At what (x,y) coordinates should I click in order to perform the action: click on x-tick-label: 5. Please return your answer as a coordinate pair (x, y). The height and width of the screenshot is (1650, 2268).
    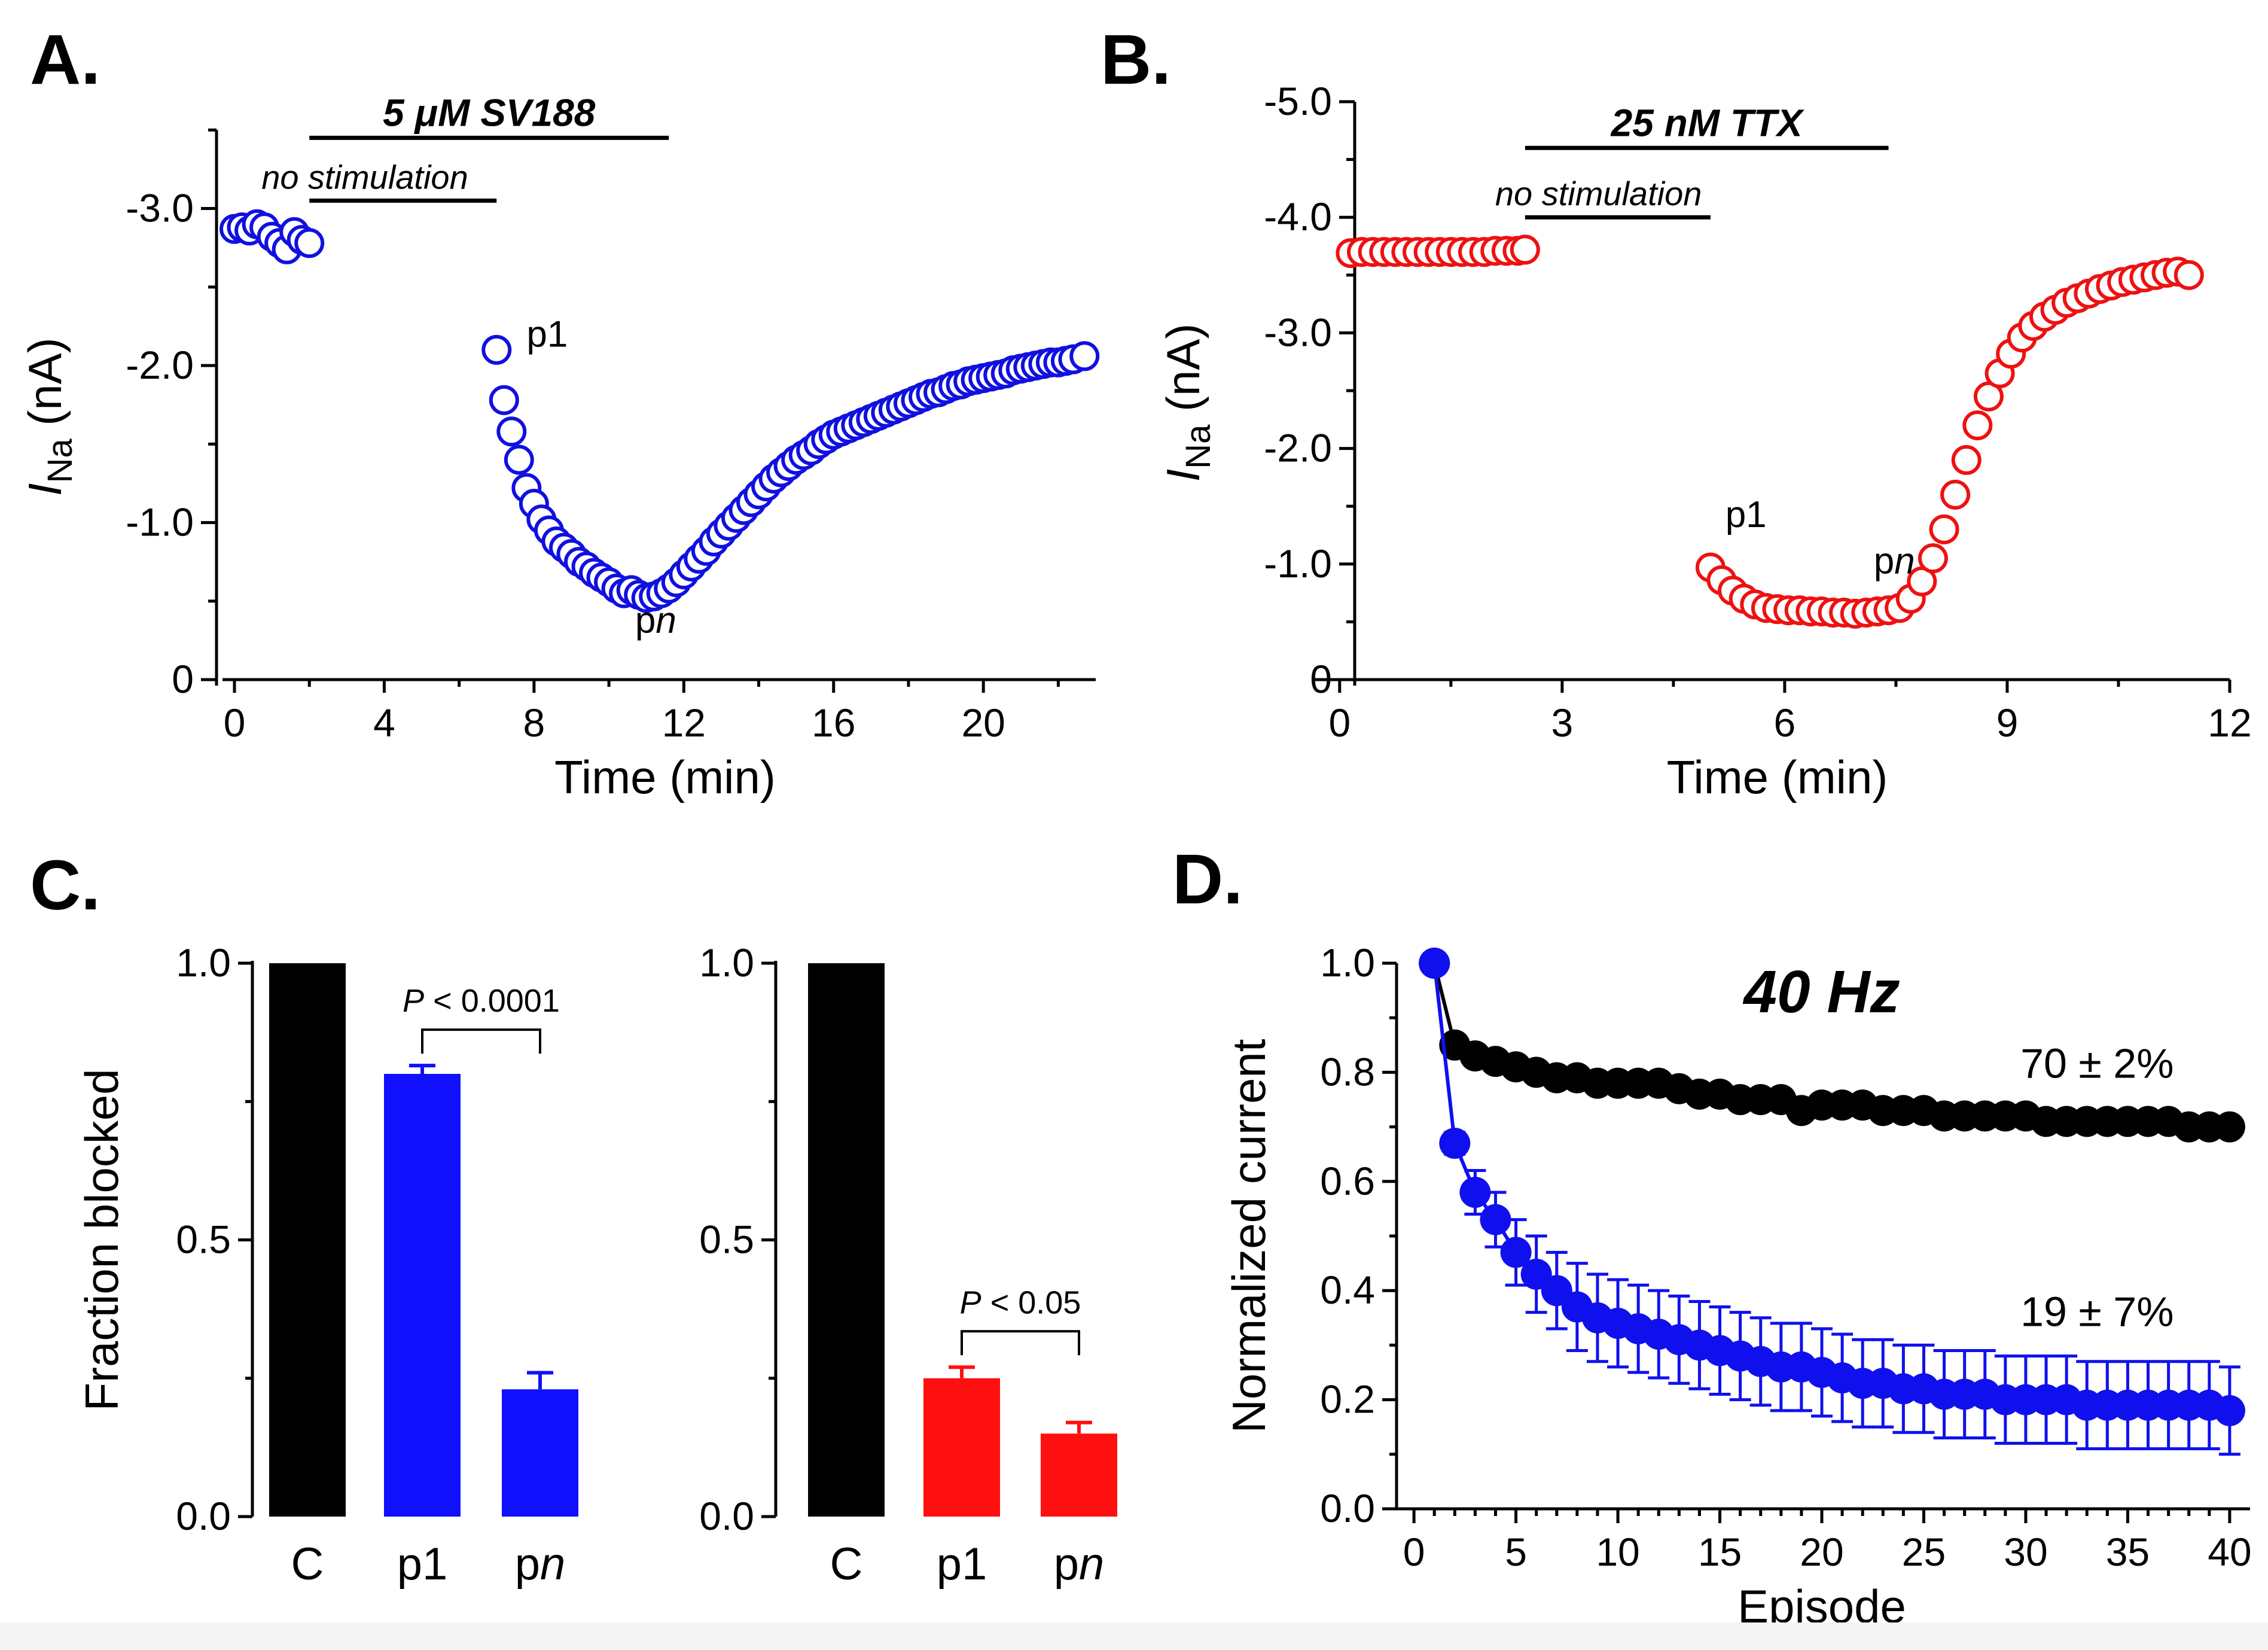
    Looking at the image, I should click on (1516, 1552).